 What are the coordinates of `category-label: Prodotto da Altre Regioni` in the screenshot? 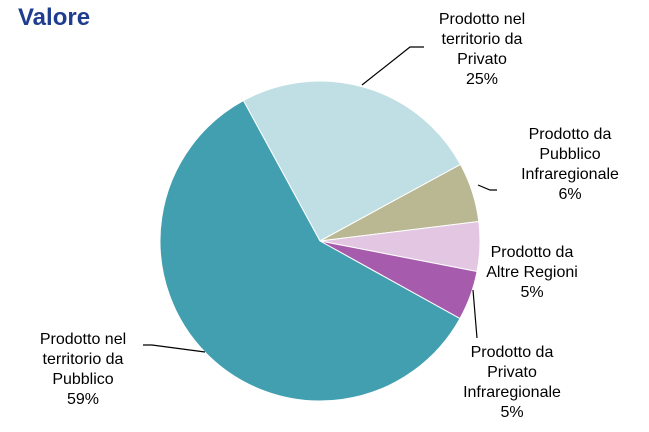 It's located at (532, 262).